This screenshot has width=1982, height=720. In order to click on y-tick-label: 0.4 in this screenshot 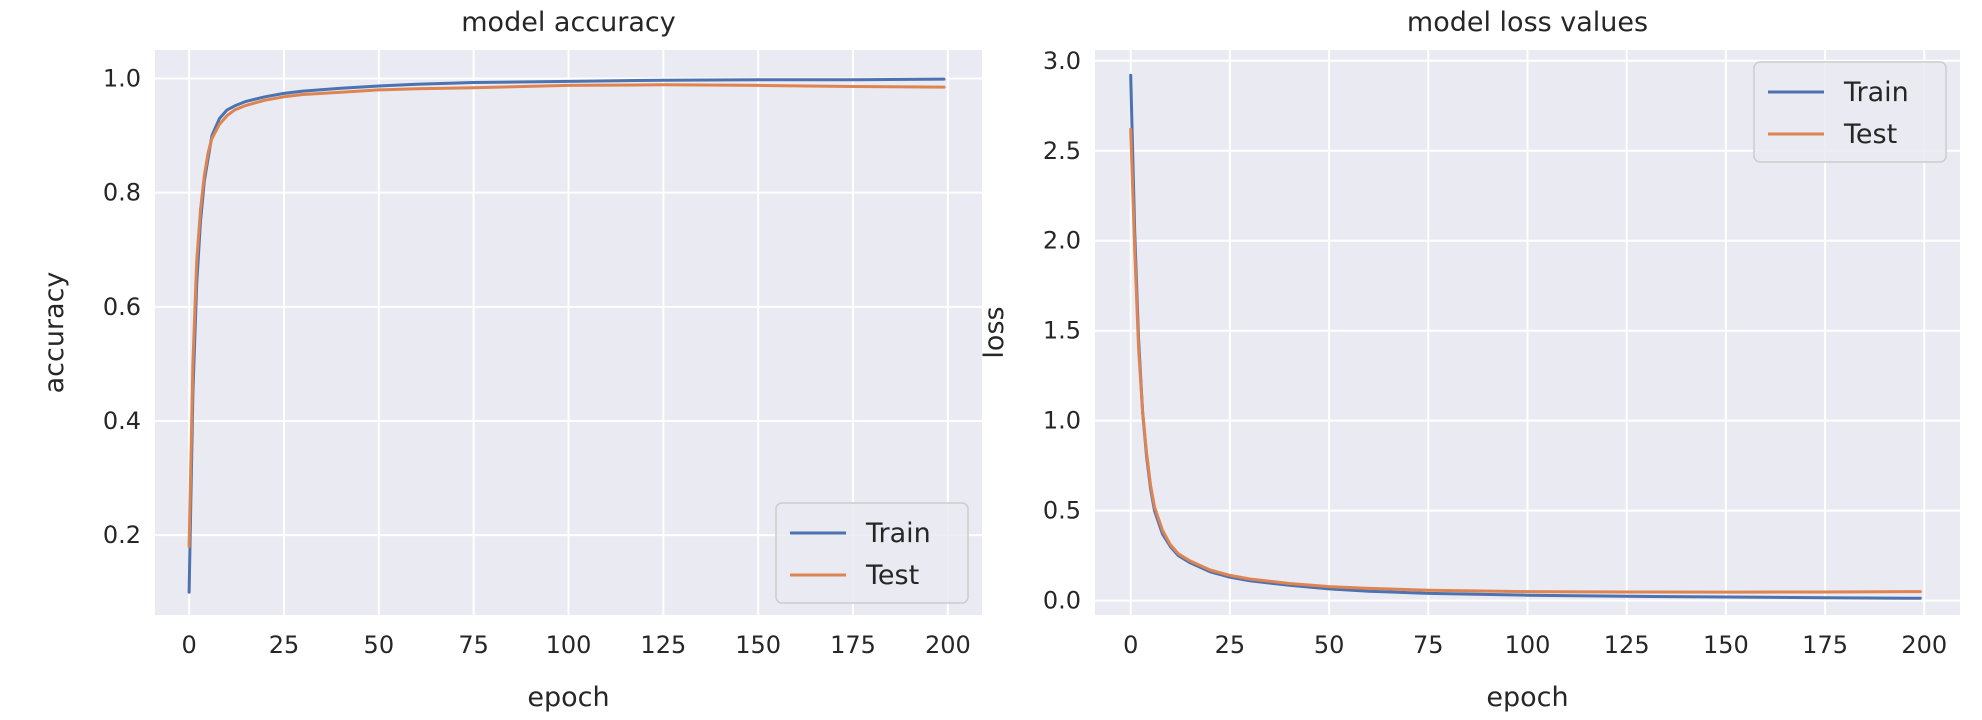, I will do `click(122, 421)`.